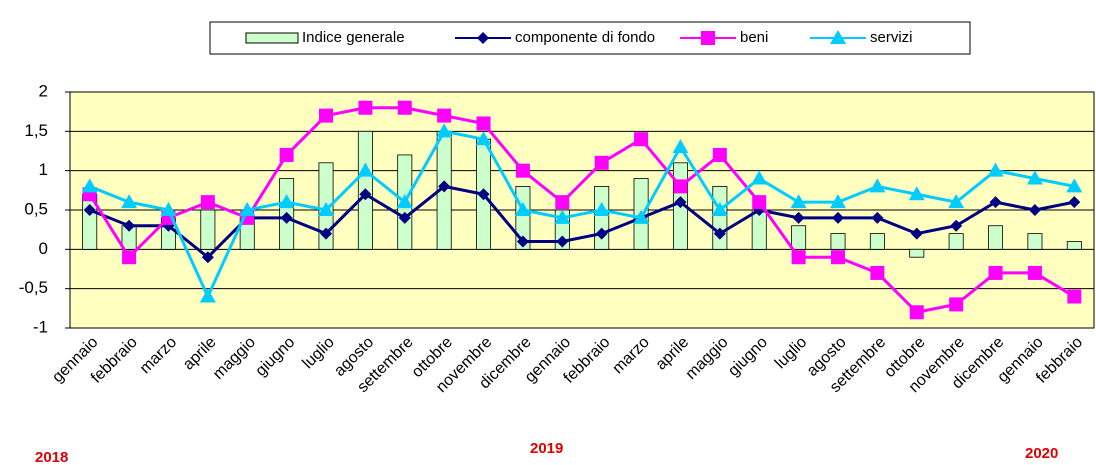 This screenshot has height=465, width=1096. Describe the element at coordinates (43, 90) in the screenshot. I see `y-tick-label: 2` at that location.